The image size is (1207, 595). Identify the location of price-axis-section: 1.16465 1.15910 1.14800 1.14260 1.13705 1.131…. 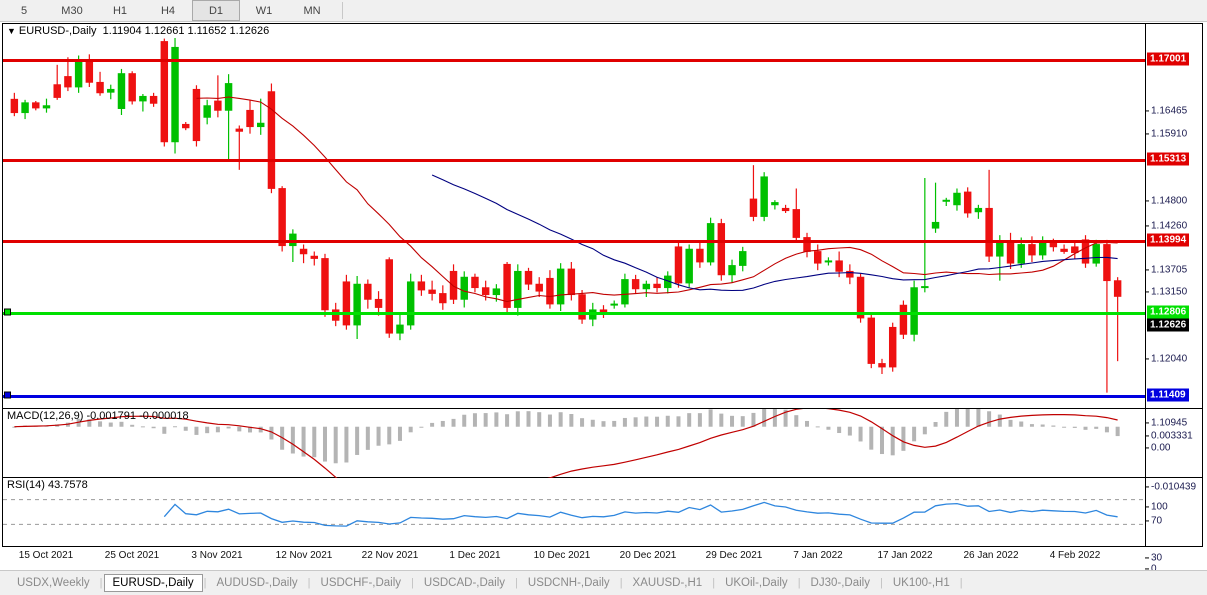
(1173, 226).